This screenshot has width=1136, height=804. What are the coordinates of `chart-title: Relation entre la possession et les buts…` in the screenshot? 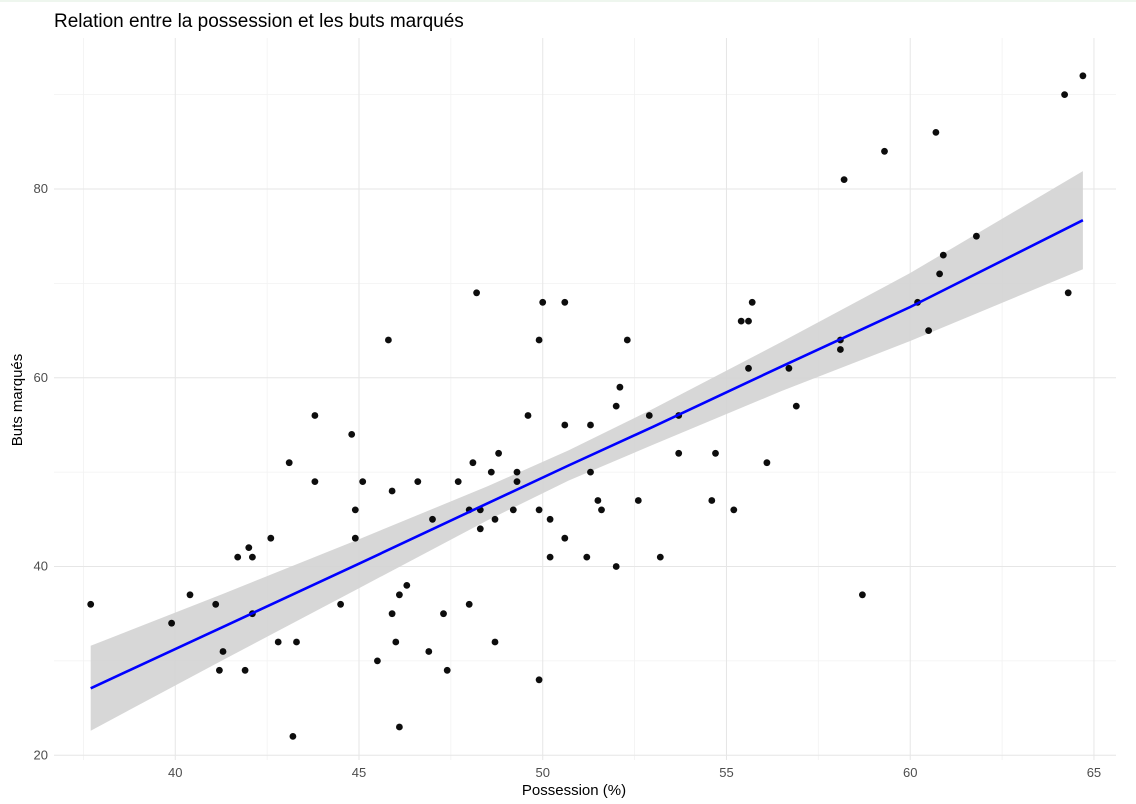 It's located at (259, 21).